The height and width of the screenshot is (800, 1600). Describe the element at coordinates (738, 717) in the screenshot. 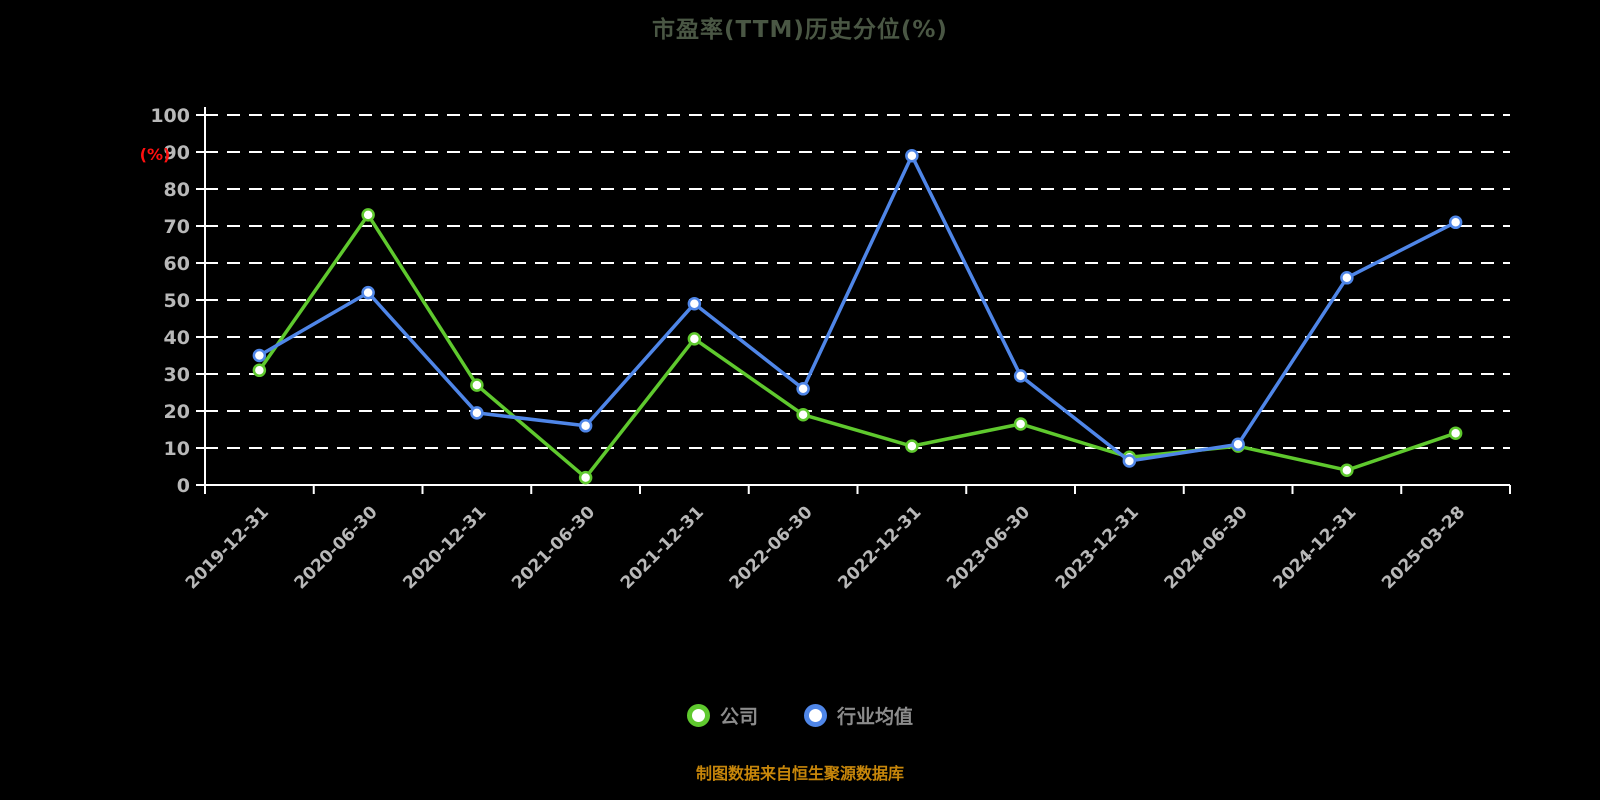

I see `legend-label-company: 公司` at that location.